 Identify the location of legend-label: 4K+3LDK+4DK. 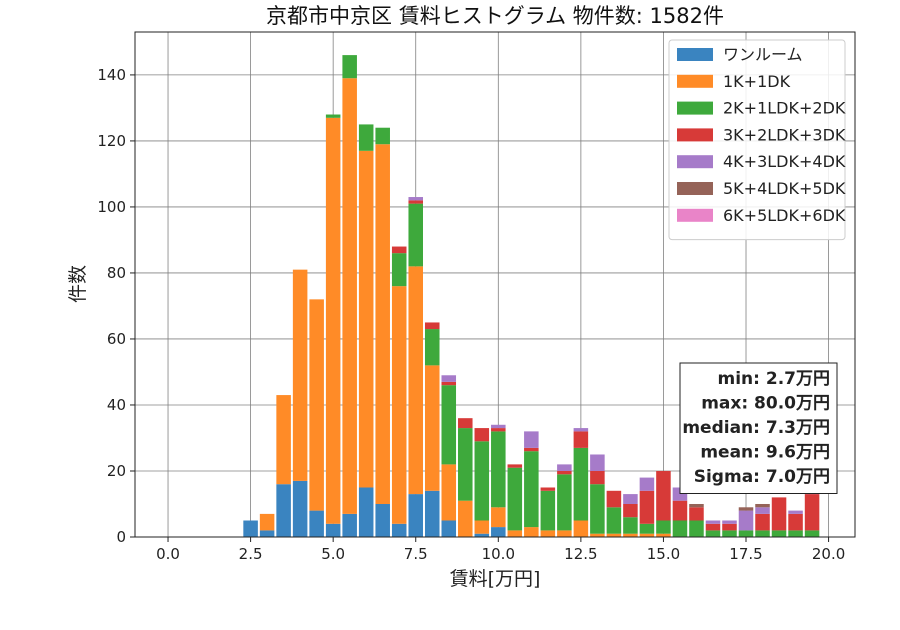
(784, 161).